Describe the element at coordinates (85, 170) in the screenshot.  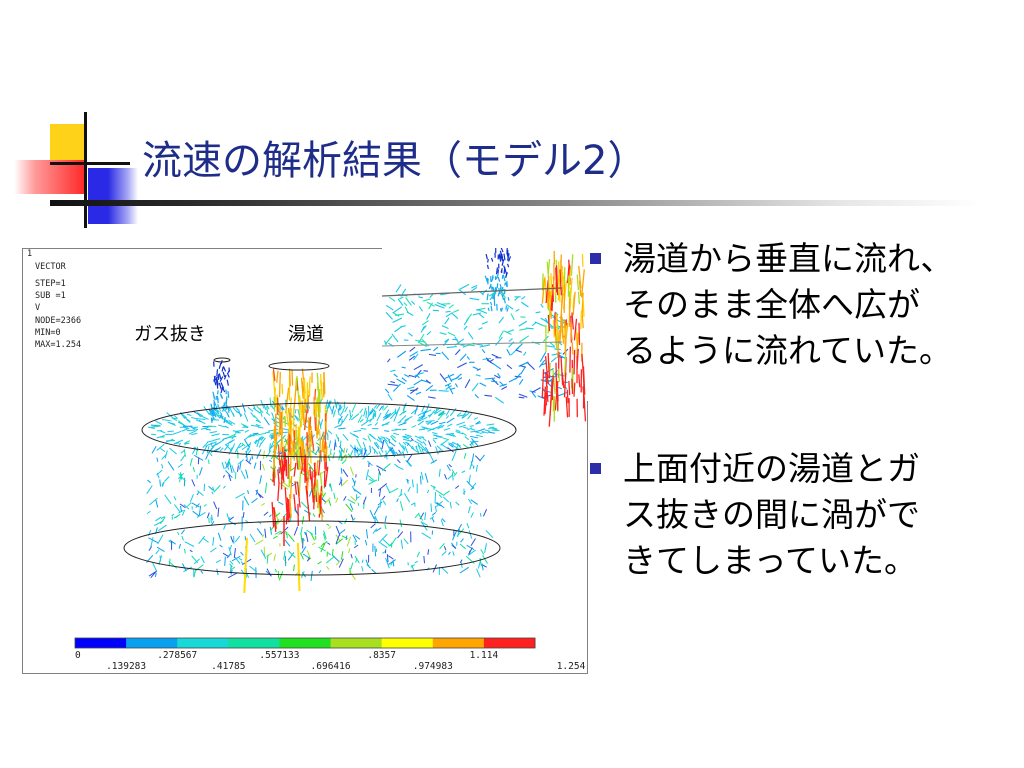
I see `logo-vertical-line` at that location.